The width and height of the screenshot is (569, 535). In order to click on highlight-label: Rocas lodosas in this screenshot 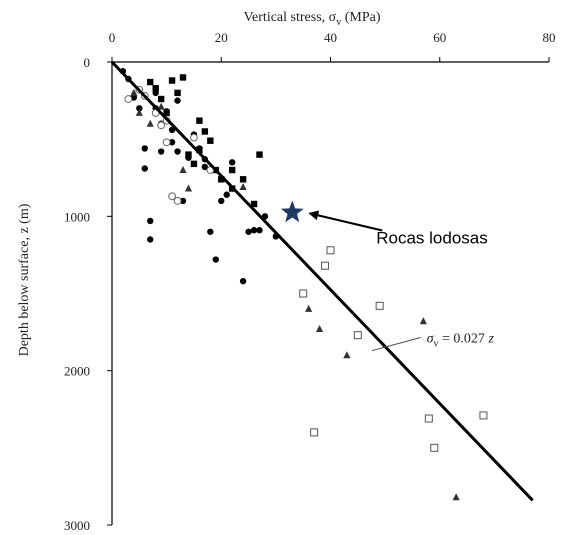, I will do `click(432, 237)`.